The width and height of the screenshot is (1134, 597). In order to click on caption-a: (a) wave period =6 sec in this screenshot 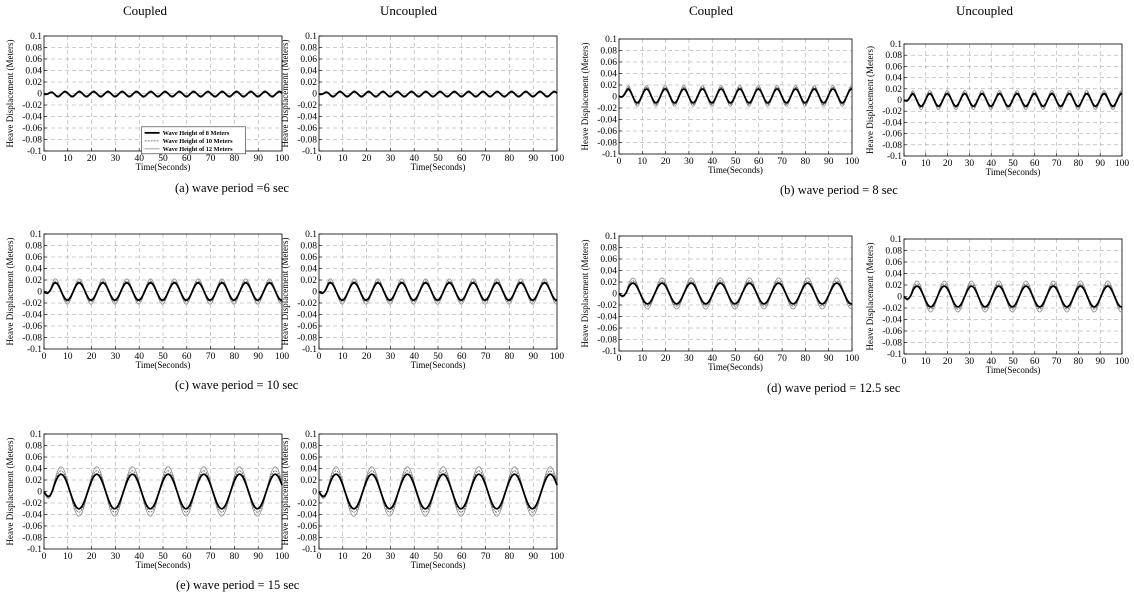, I will do `click(232, 188)`.